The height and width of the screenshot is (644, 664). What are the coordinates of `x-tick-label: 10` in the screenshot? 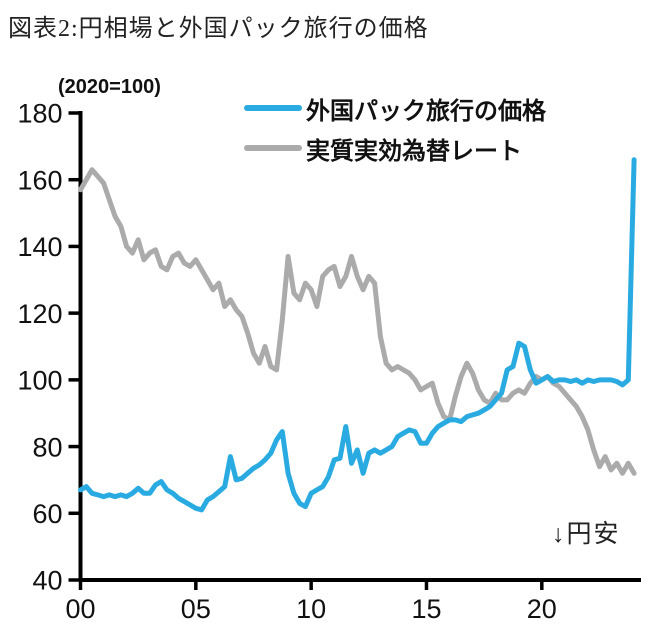 It's located at (311, 609).